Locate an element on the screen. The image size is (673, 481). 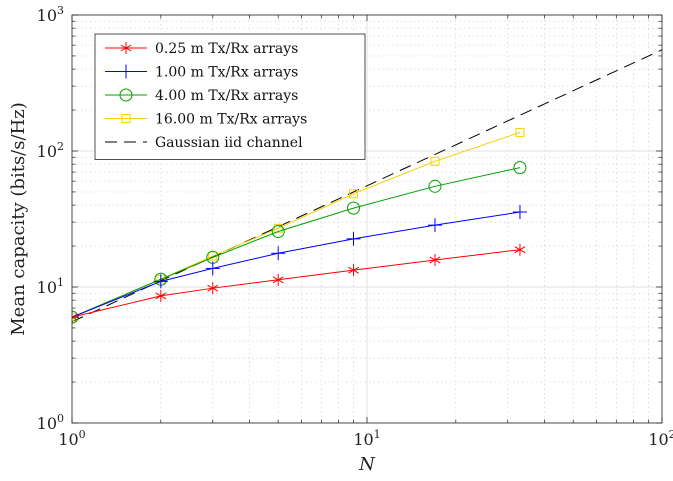
legend-label: 16.00 m Tx/Rx arrays is located at coordinates (231, 120).